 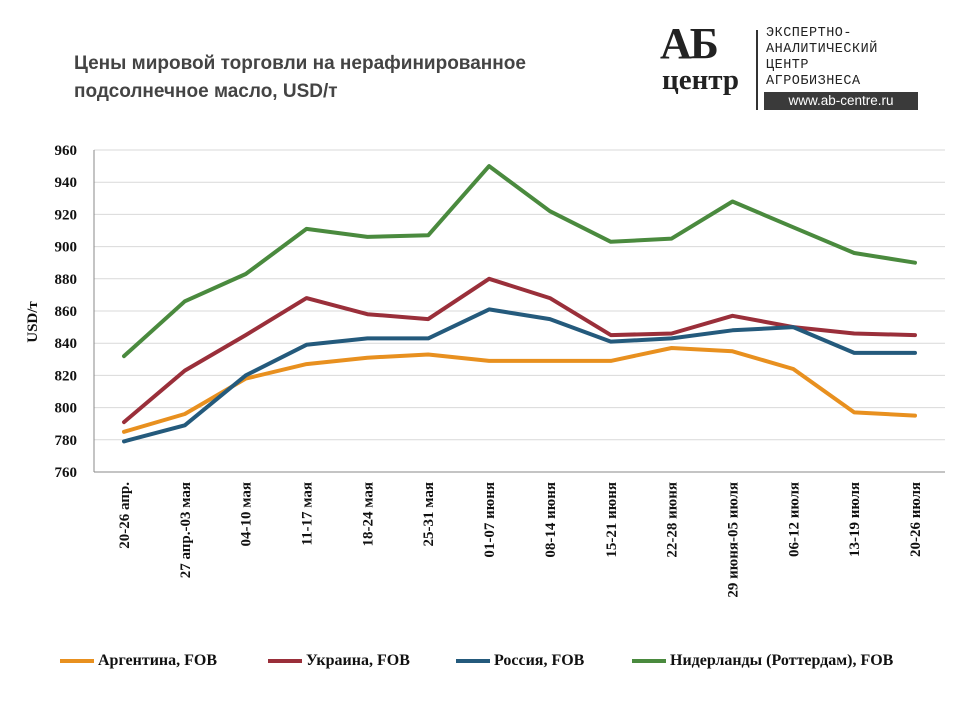 I want to click on legend-label: Россия, FOB, so click(x=539, y=660).